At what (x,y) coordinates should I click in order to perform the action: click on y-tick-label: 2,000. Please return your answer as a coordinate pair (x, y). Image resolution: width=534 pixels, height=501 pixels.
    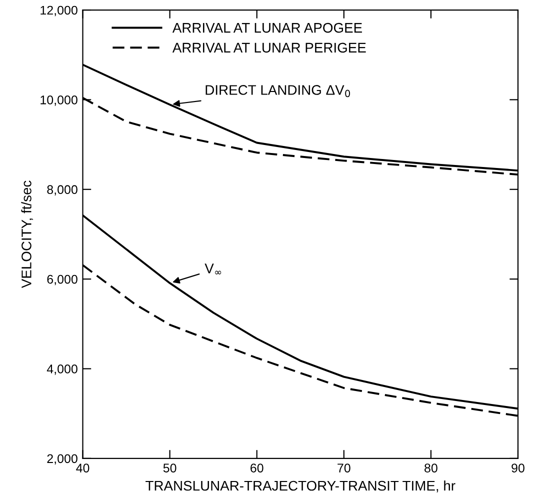
    Looking at the image, I should click on (62, 459).